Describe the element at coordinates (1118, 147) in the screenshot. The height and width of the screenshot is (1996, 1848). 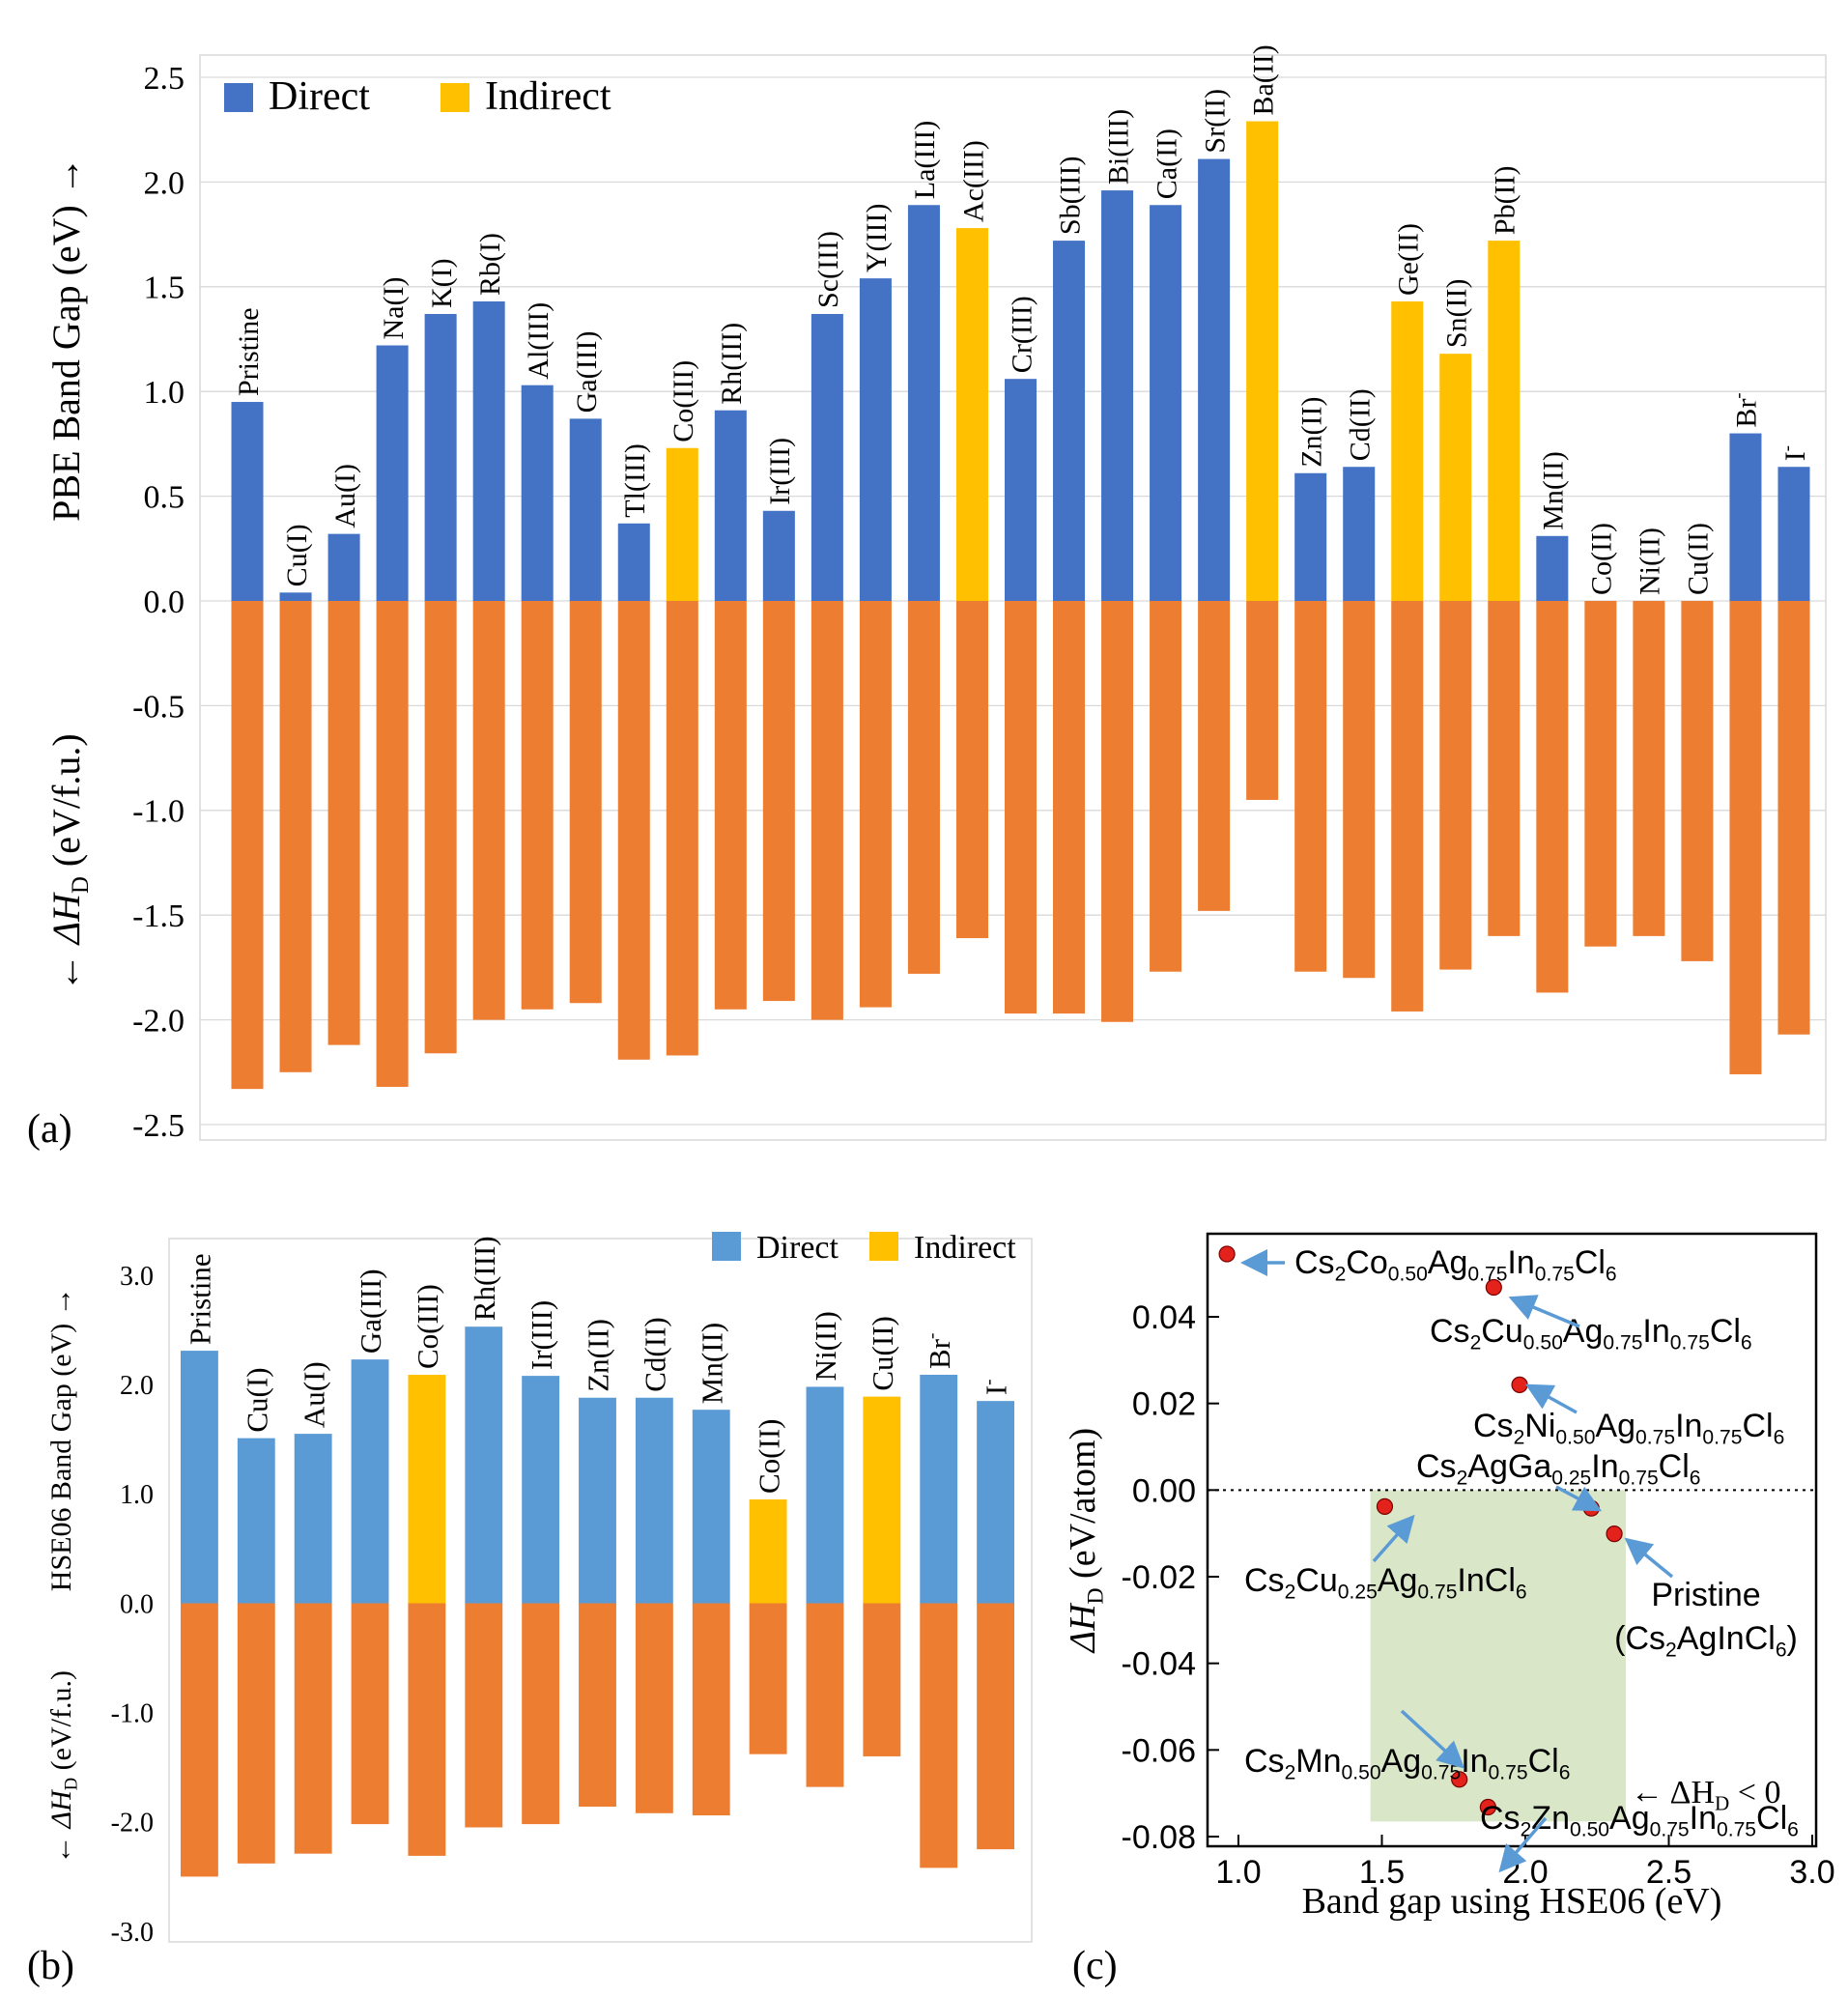
I see `category-label: Bi(III)` at that location.